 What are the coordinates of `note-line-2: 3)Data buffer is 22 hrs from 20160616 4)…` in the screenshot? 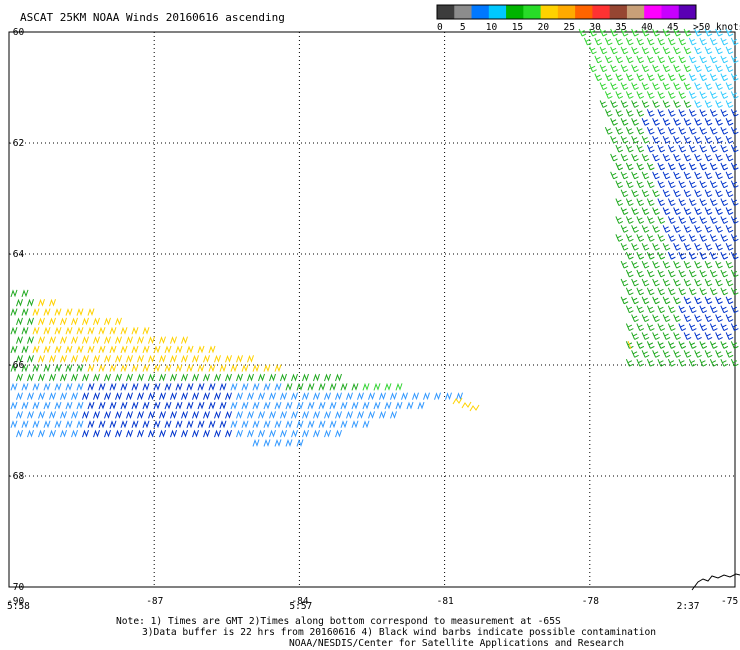 It's located at (399, 632).